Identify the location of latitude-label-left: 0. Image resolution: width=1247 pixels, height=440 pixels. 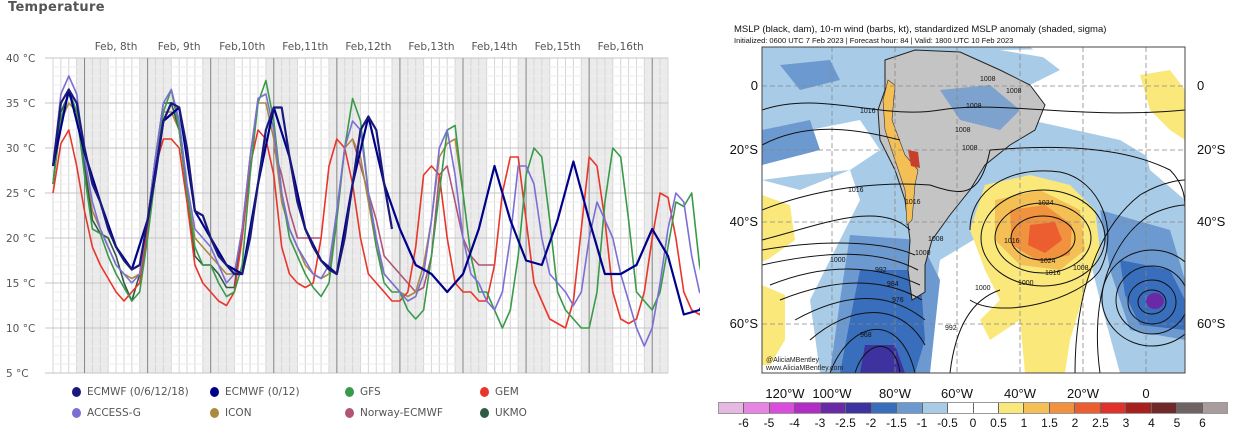
(754, 85).